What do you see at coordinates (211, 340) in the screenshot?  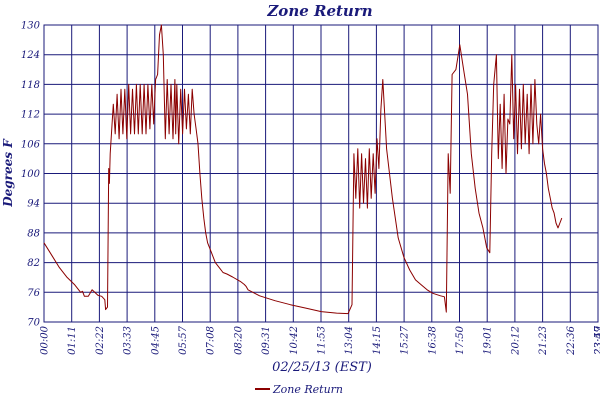 I see `x-tick-label: 07:08` at bounding box center [211, 340].